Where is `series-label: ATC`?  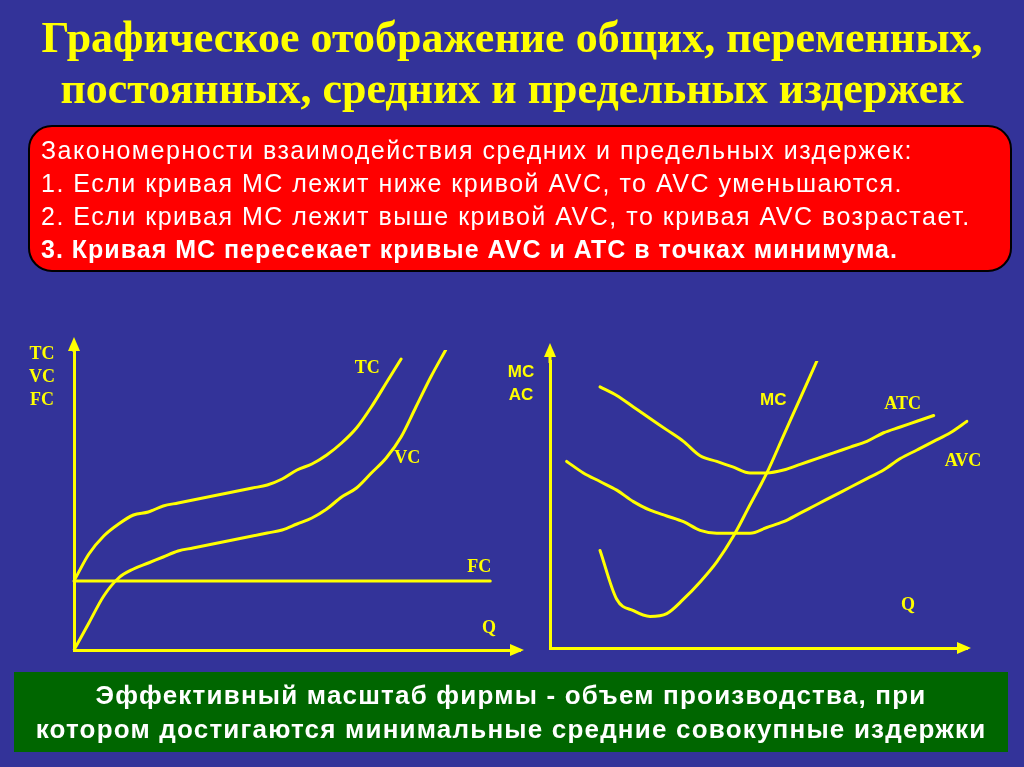 series-label: ATC is located at coordinates (902, 403).